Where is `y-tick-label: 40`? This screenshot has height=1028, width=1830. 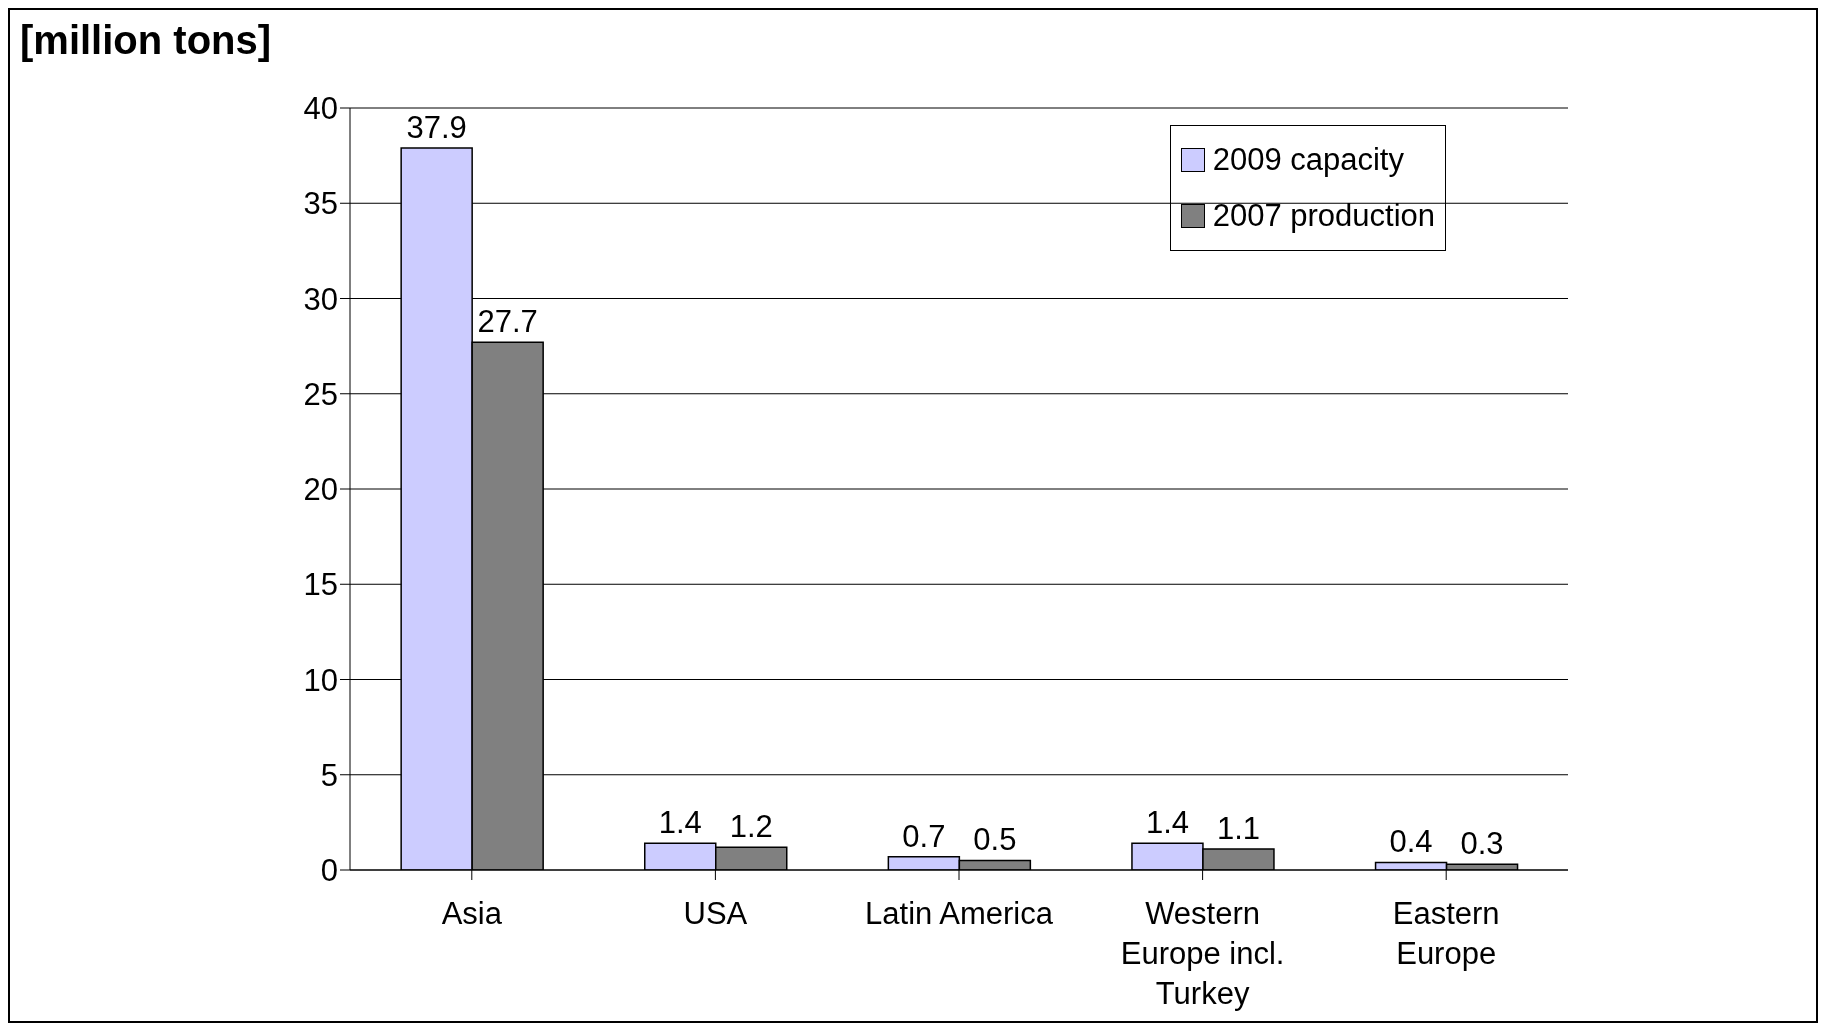
y-tick-label: 40 is located at coordinates (320, 108).